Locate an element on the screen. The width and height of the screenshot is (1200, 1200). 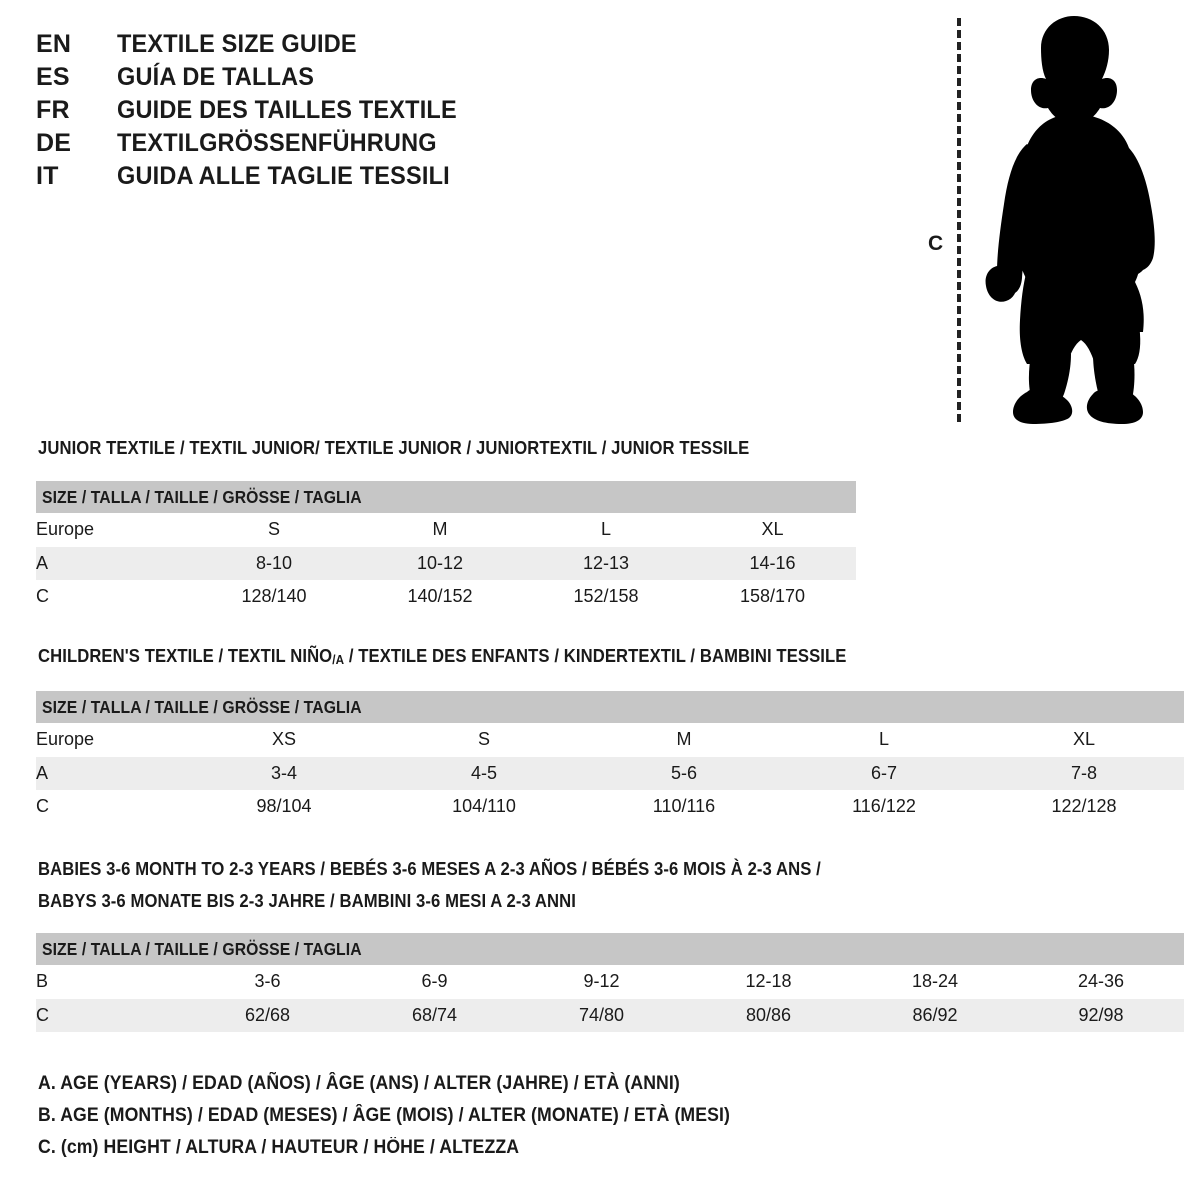
height-illustration: C is located at coordinates (1037, 219).